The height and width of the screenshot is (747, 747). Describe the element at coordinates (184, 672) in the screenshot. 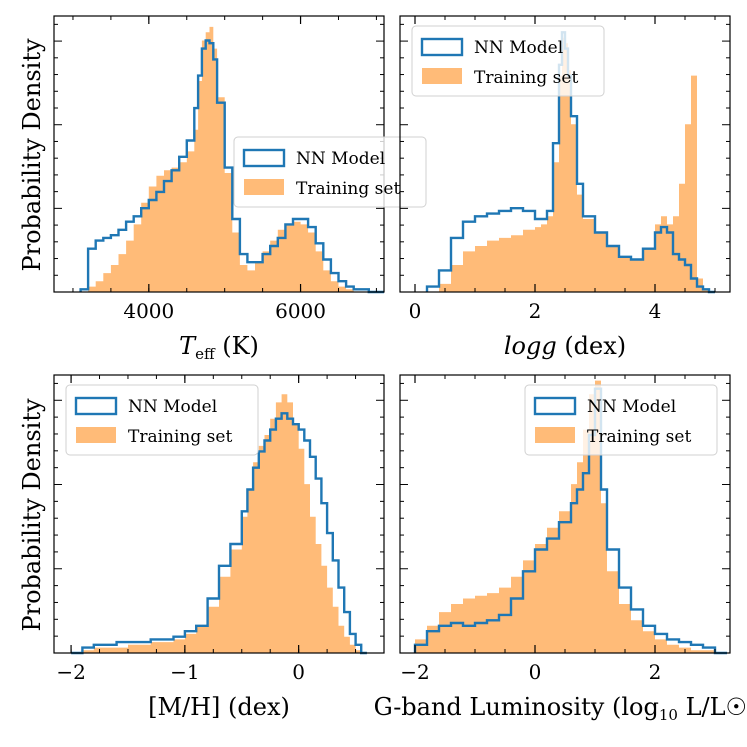

I see `x-tick-label: −1` at that location.